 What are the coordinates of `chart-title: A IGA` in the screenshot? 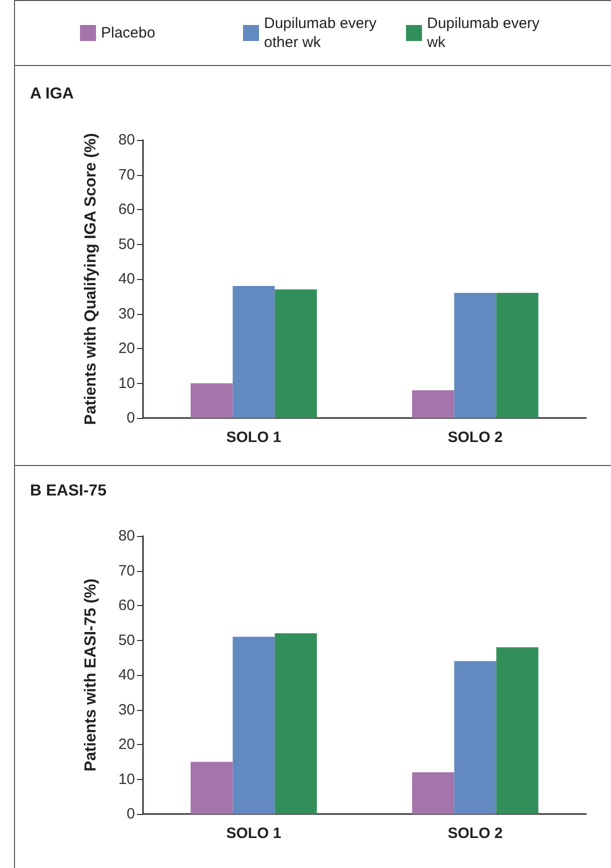 It's located at (52, 94).